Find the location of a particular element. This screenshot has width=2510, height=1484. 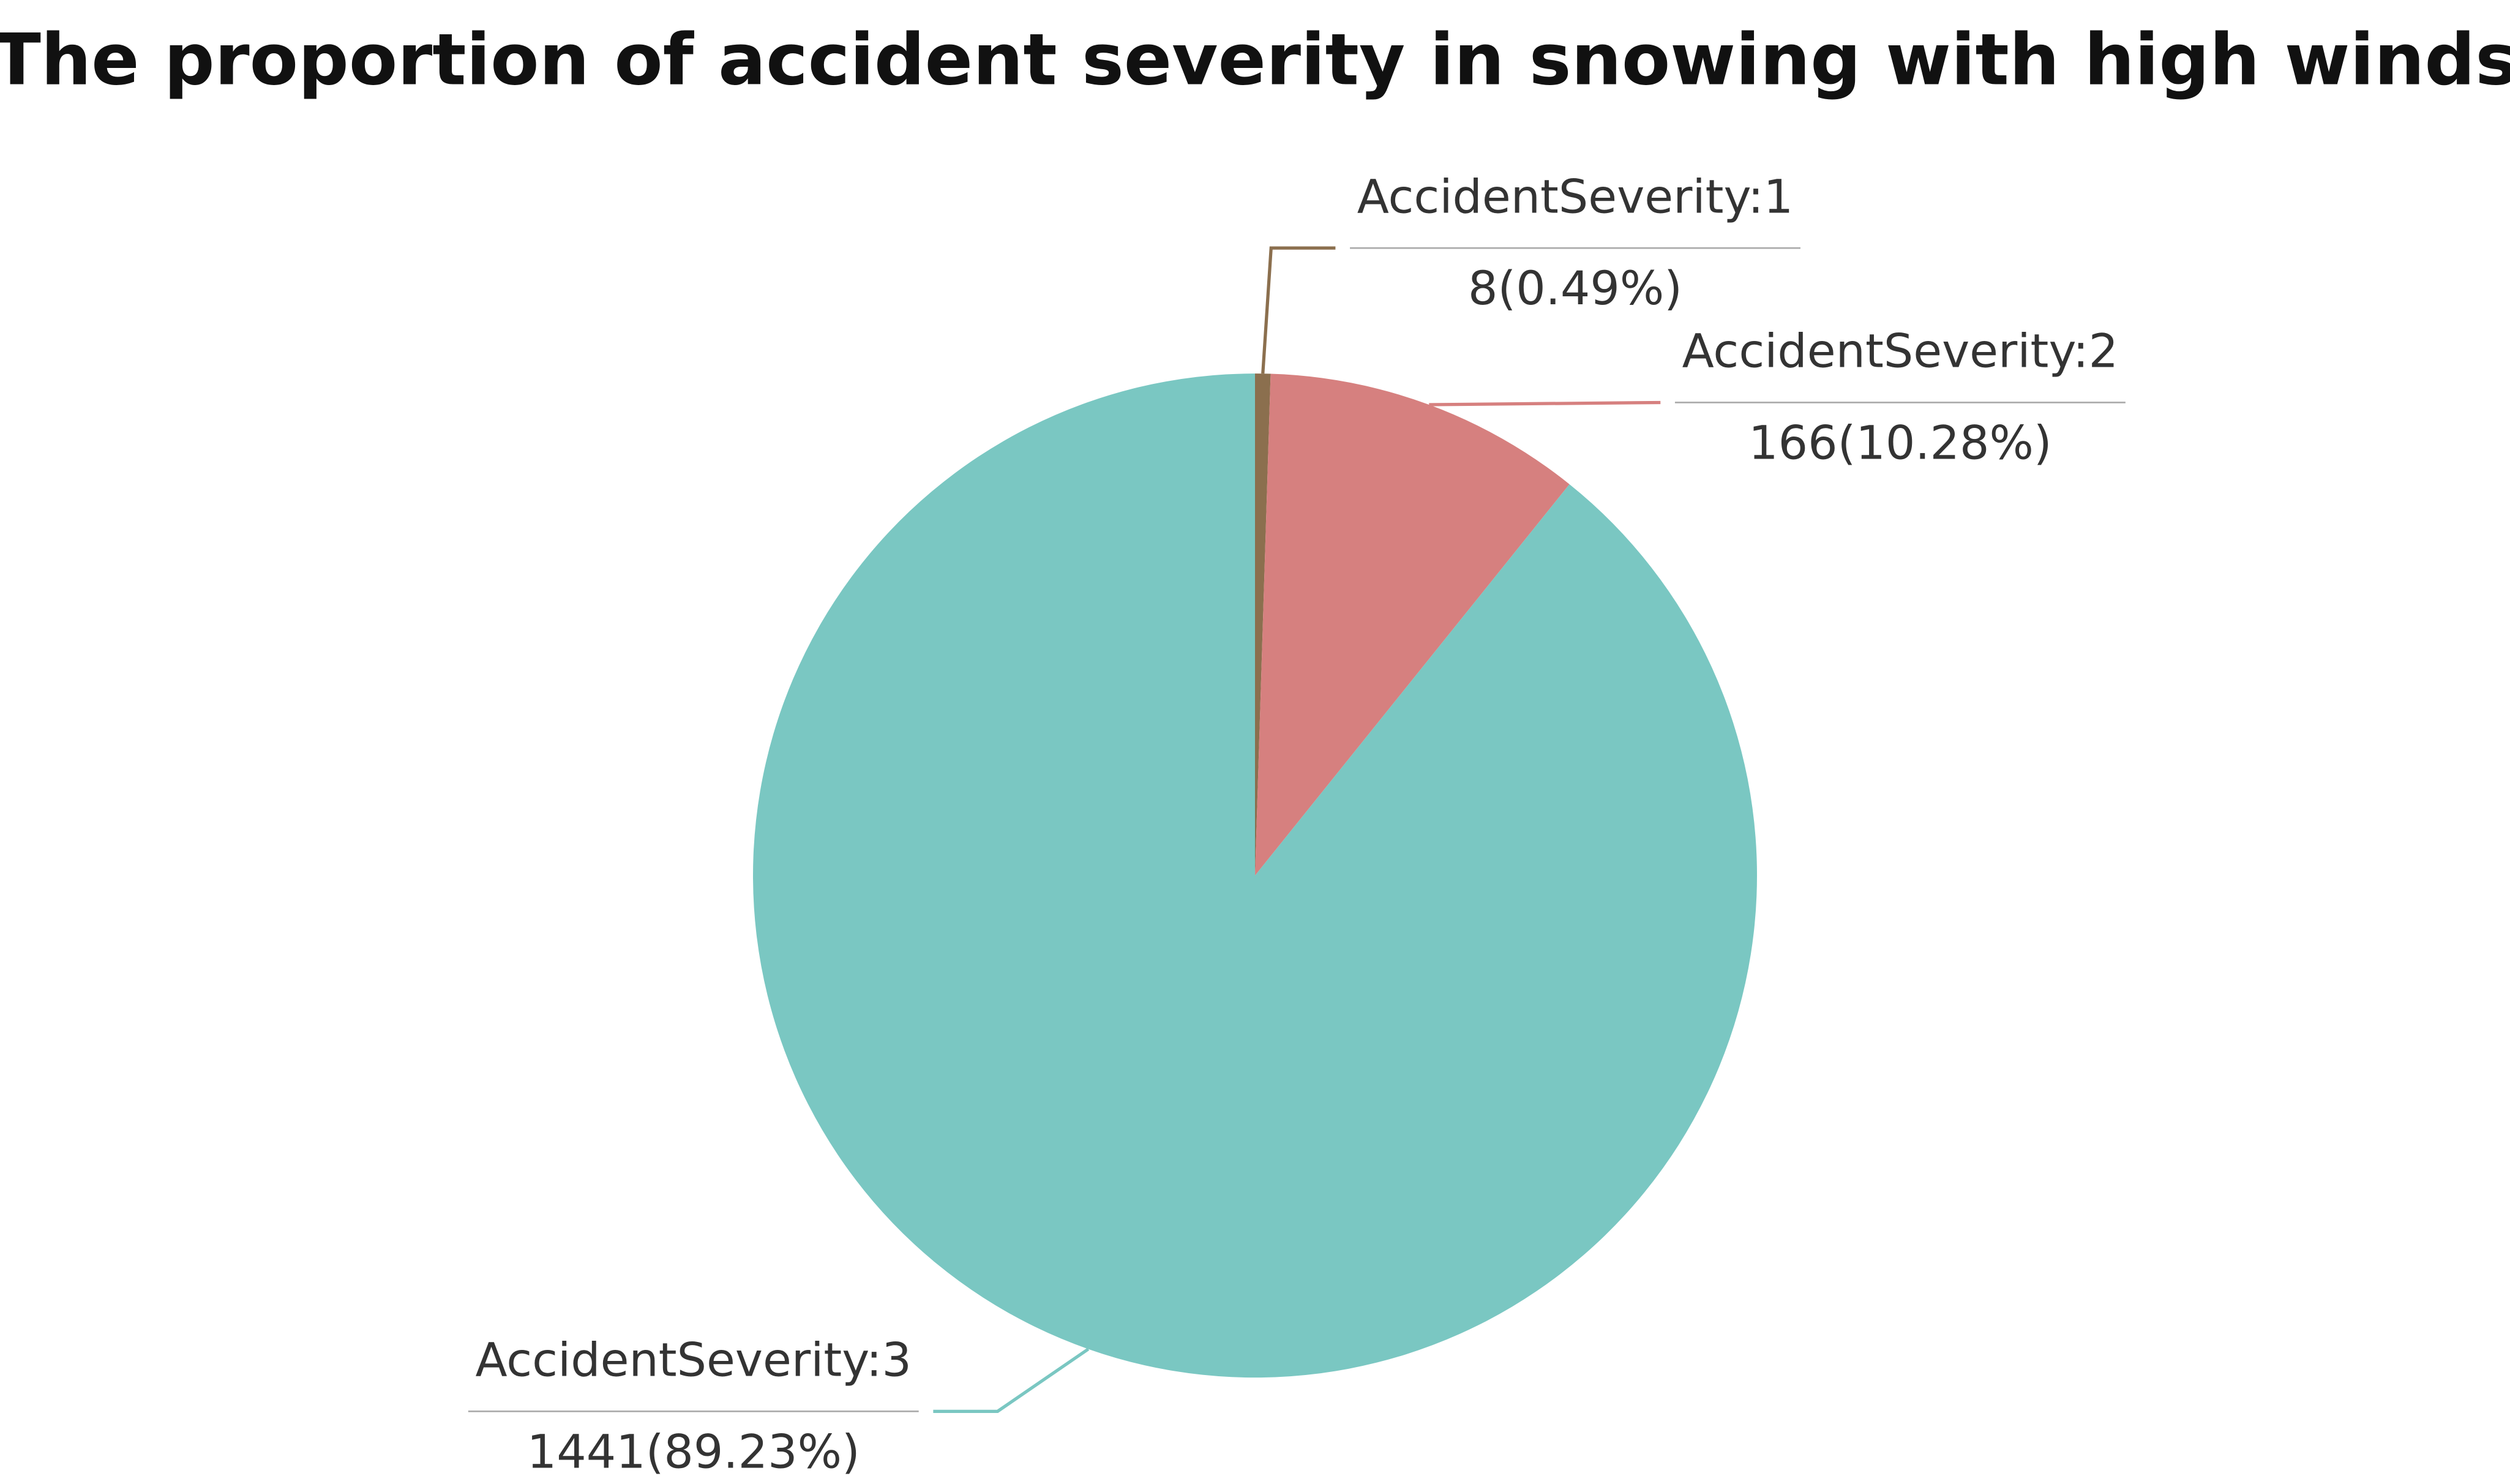

value-label: 1441(89.23%) is located at coordinates (693, 1451).